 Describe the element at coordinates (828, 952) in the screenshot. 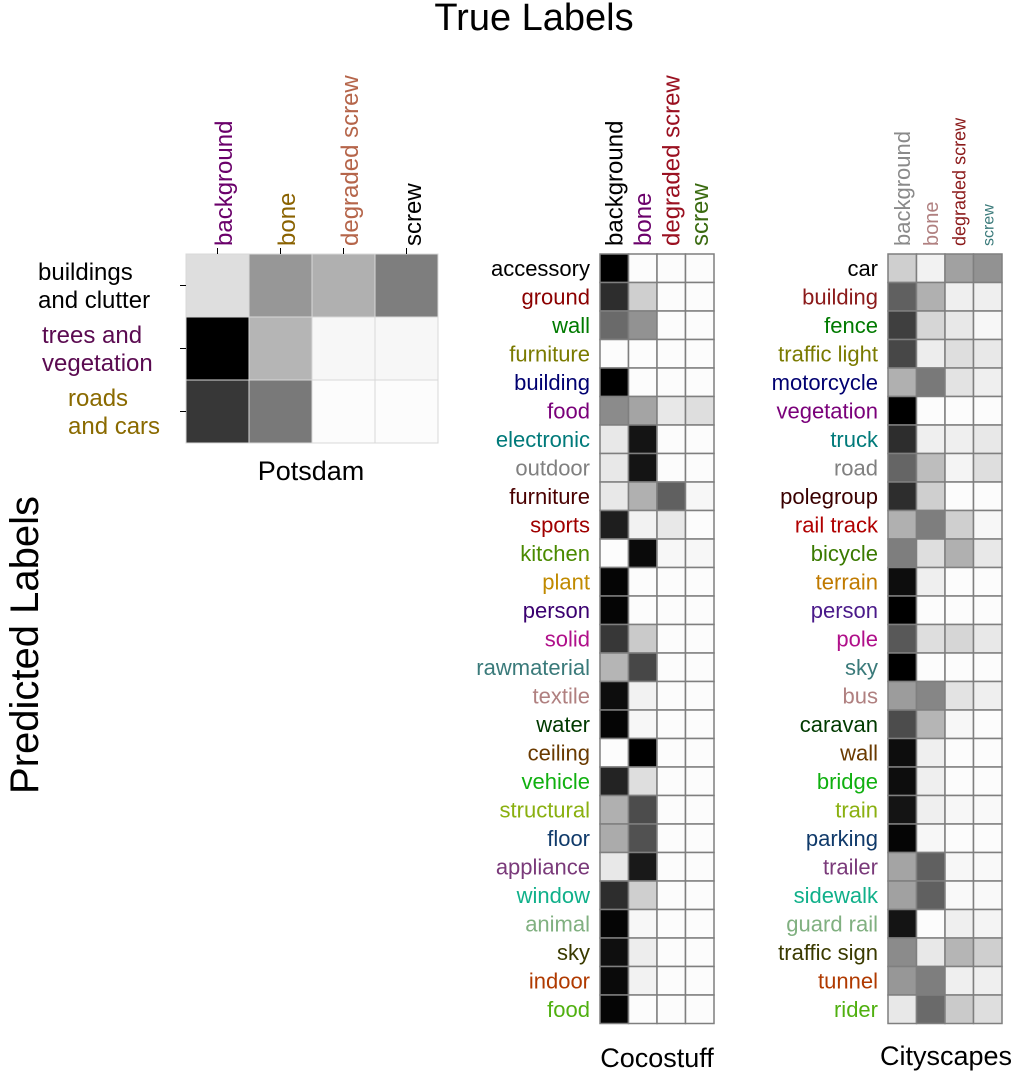

I see `row-label: traffic sign` at that location.